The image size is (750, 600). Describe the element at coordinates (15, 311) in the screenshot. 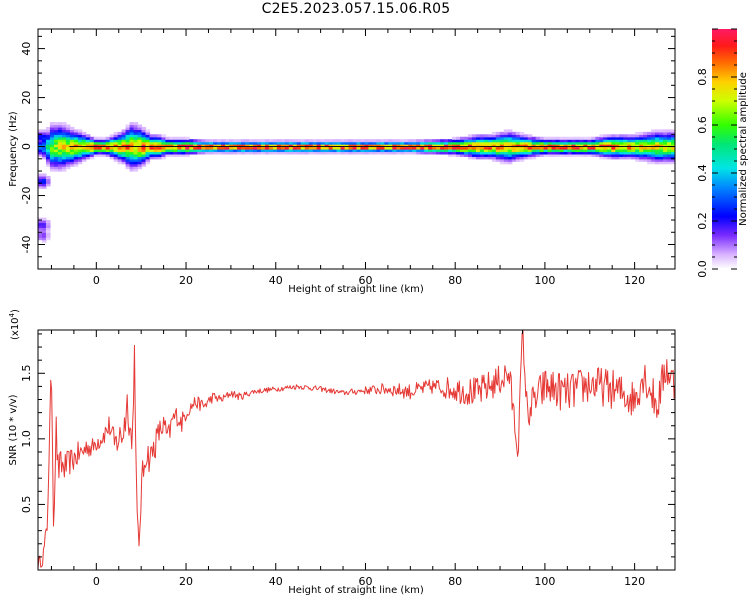

I see `snr-multiplier-close: )` at that location.